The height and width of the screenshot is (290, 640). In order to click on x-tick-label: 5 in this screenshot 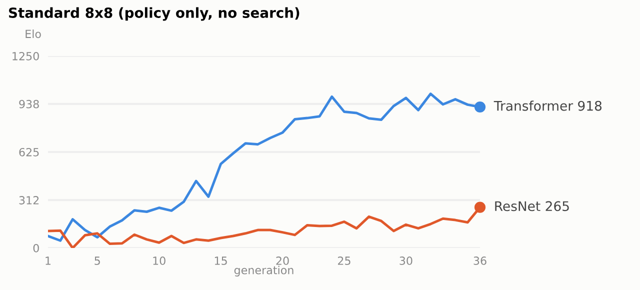, I will do `click(97, 260)`.